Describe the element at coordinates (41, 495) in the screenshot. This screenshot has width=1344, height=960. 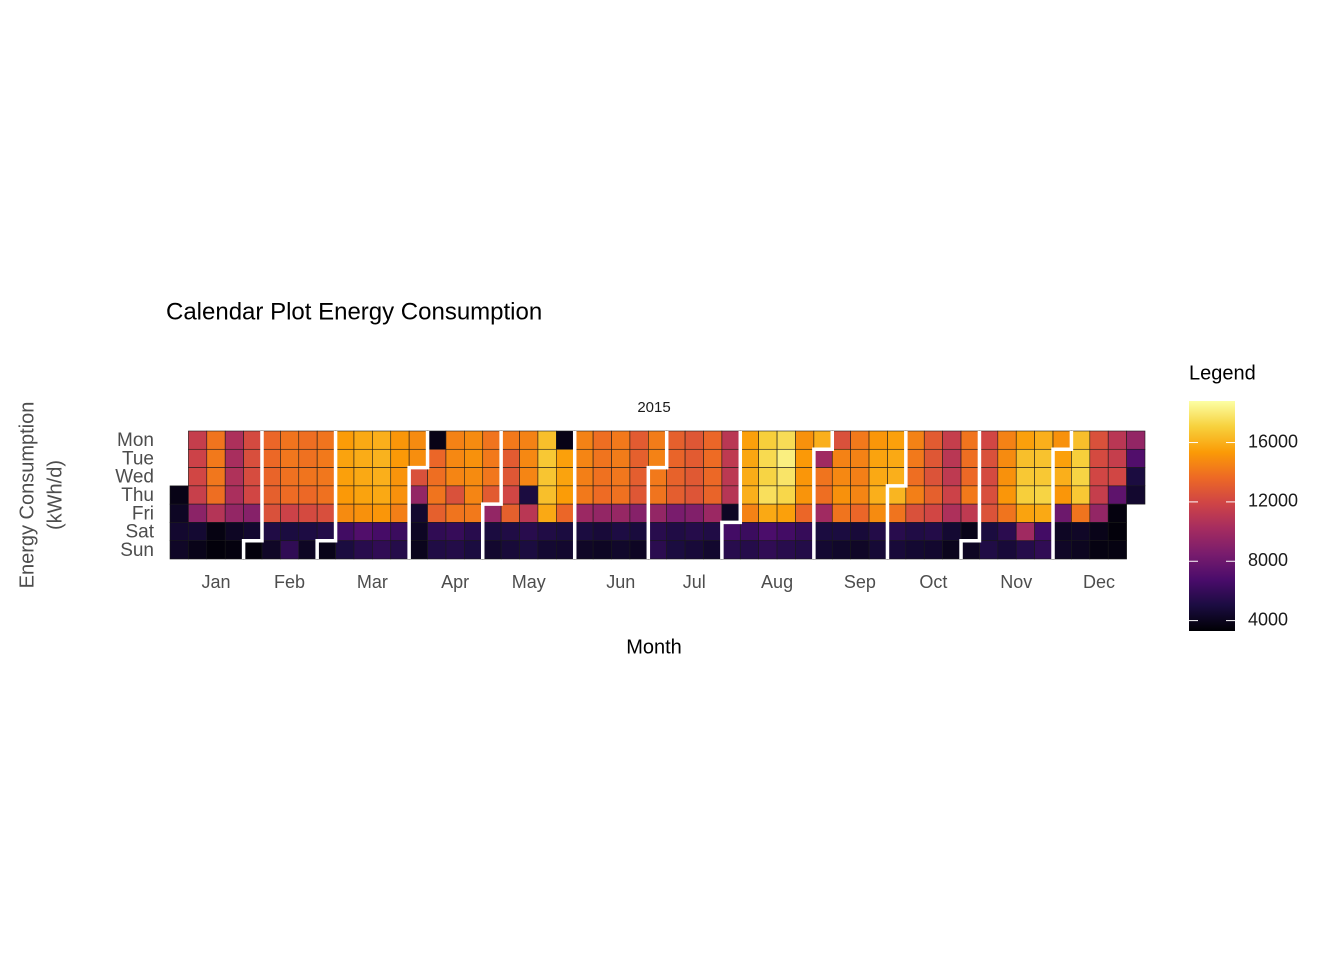
I see `y-axis-title: Energy Consumption (kWh/d)` at that location.